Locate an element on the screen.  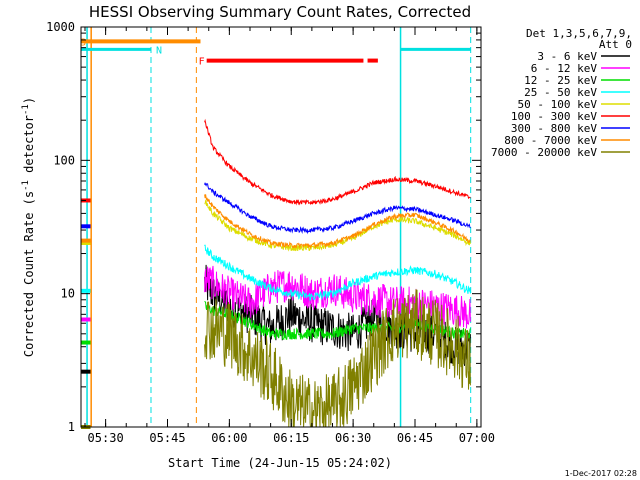
flag-layer: S N F is located at coordinates (275, 52).